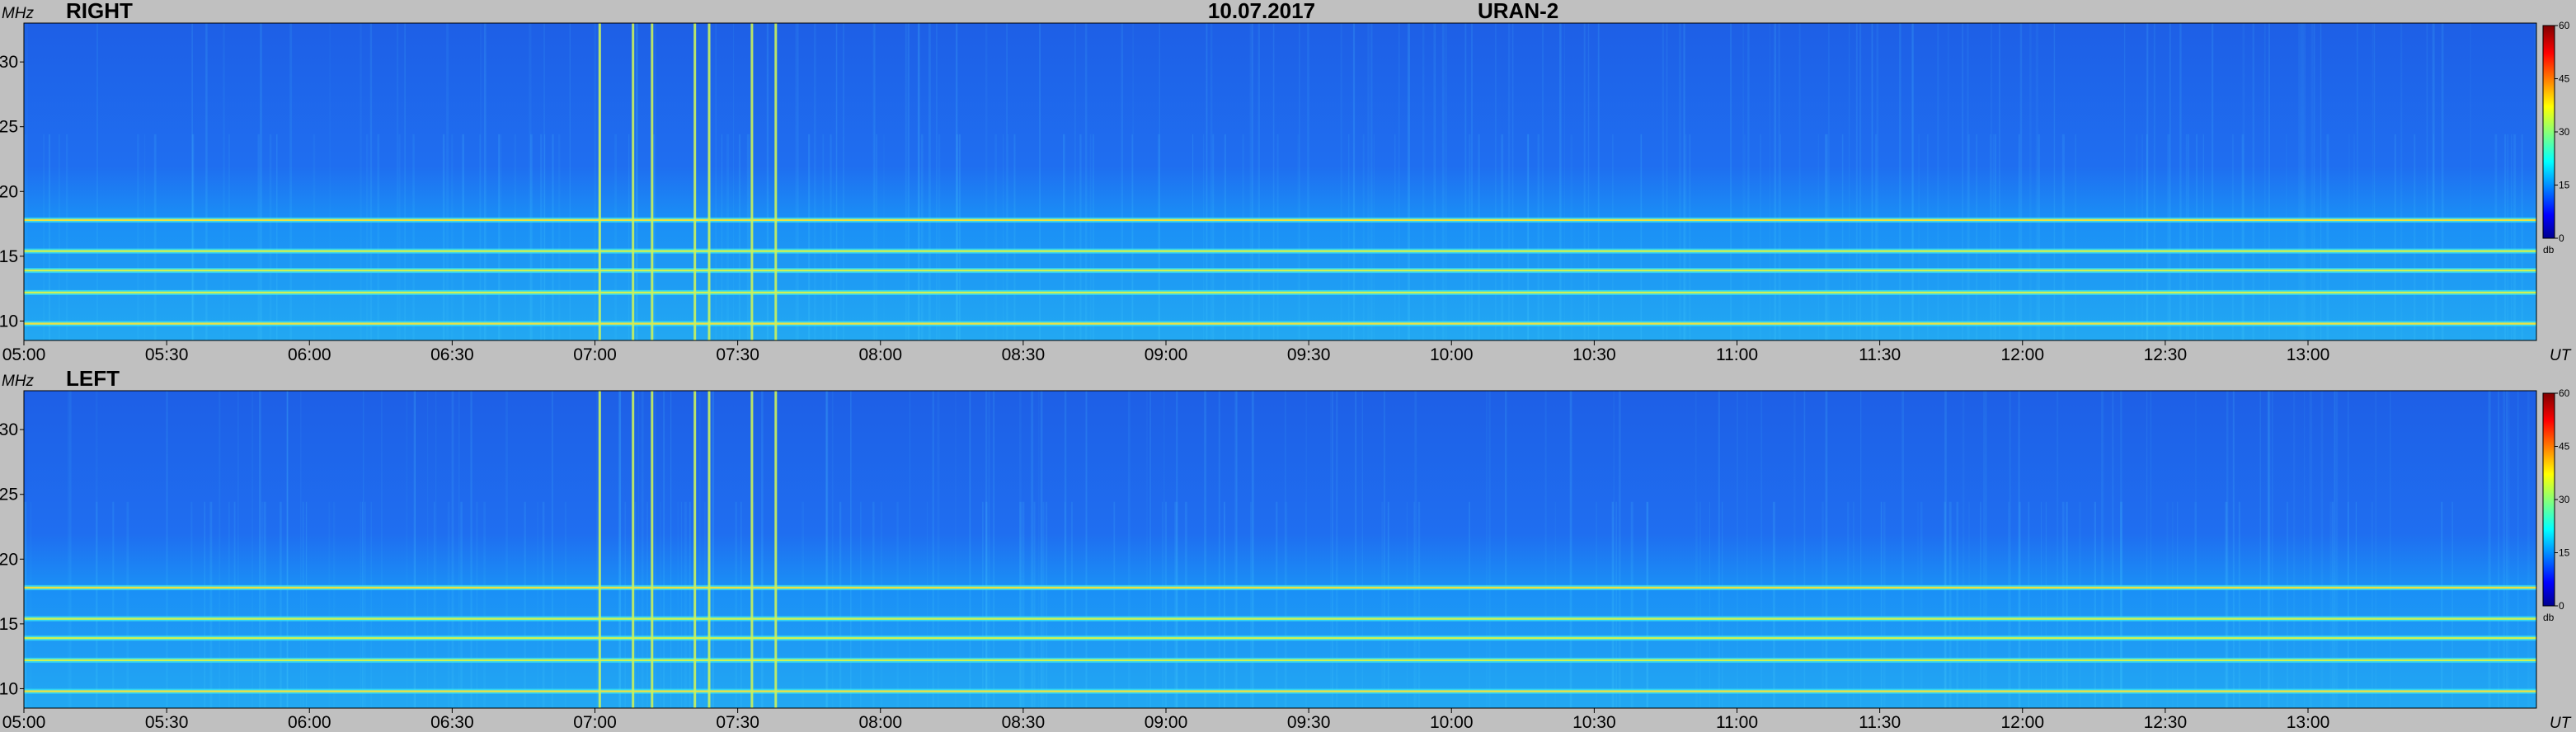 The width and height of the screenshot is (2576, 732). Describe the element at coordinates (1024, 354) in the screenshot. I see `x-tick-label: 08:30` at that location.